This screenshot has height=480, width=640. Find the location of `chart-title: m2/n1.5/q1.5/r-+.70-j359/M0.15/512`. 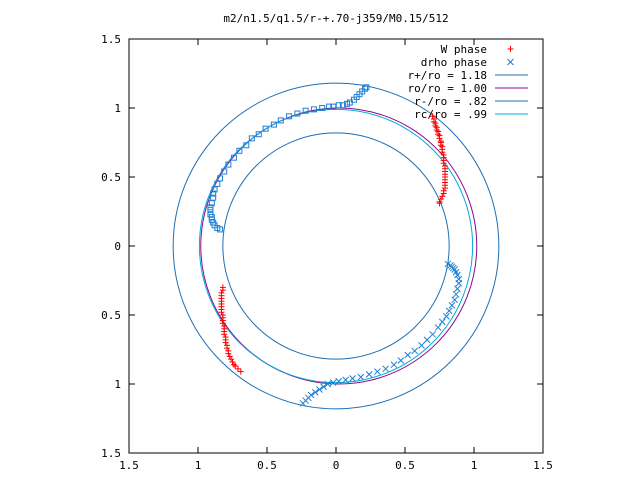

chart-title: m2/n1.5/q1.5/r-+.70-j359/M0.15/512 is located at coordinates (335, 18).